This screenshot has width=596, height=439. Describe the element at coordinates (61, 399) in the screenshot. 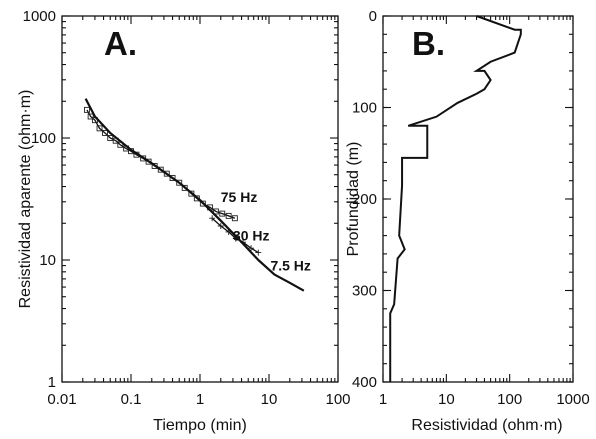

I see `panel-a-x-tick-label: 0.01` at that location.